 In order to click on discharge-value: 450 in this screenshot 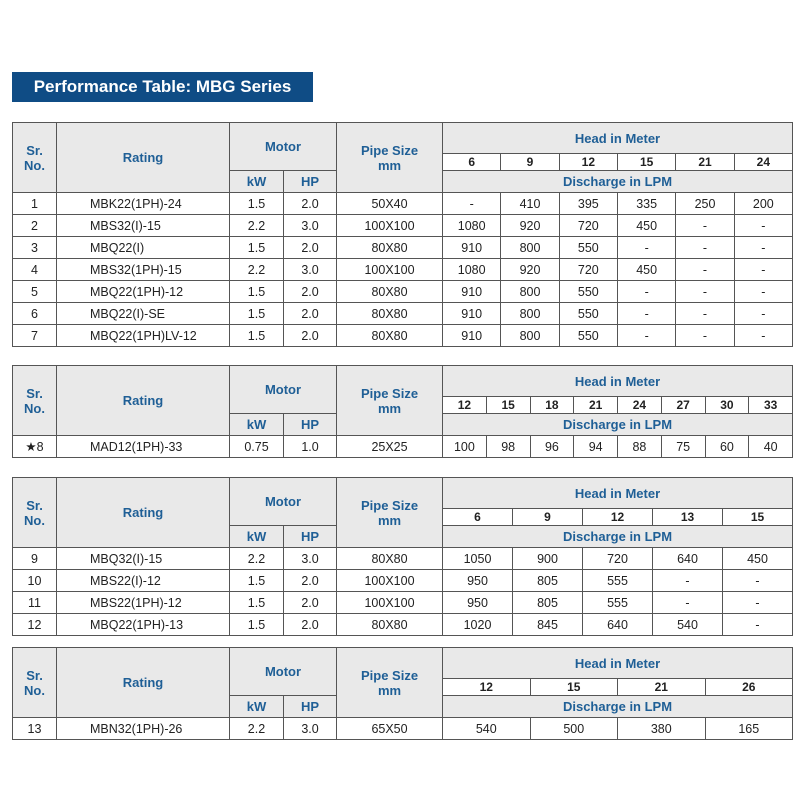, I will do `click(646, 225)`.